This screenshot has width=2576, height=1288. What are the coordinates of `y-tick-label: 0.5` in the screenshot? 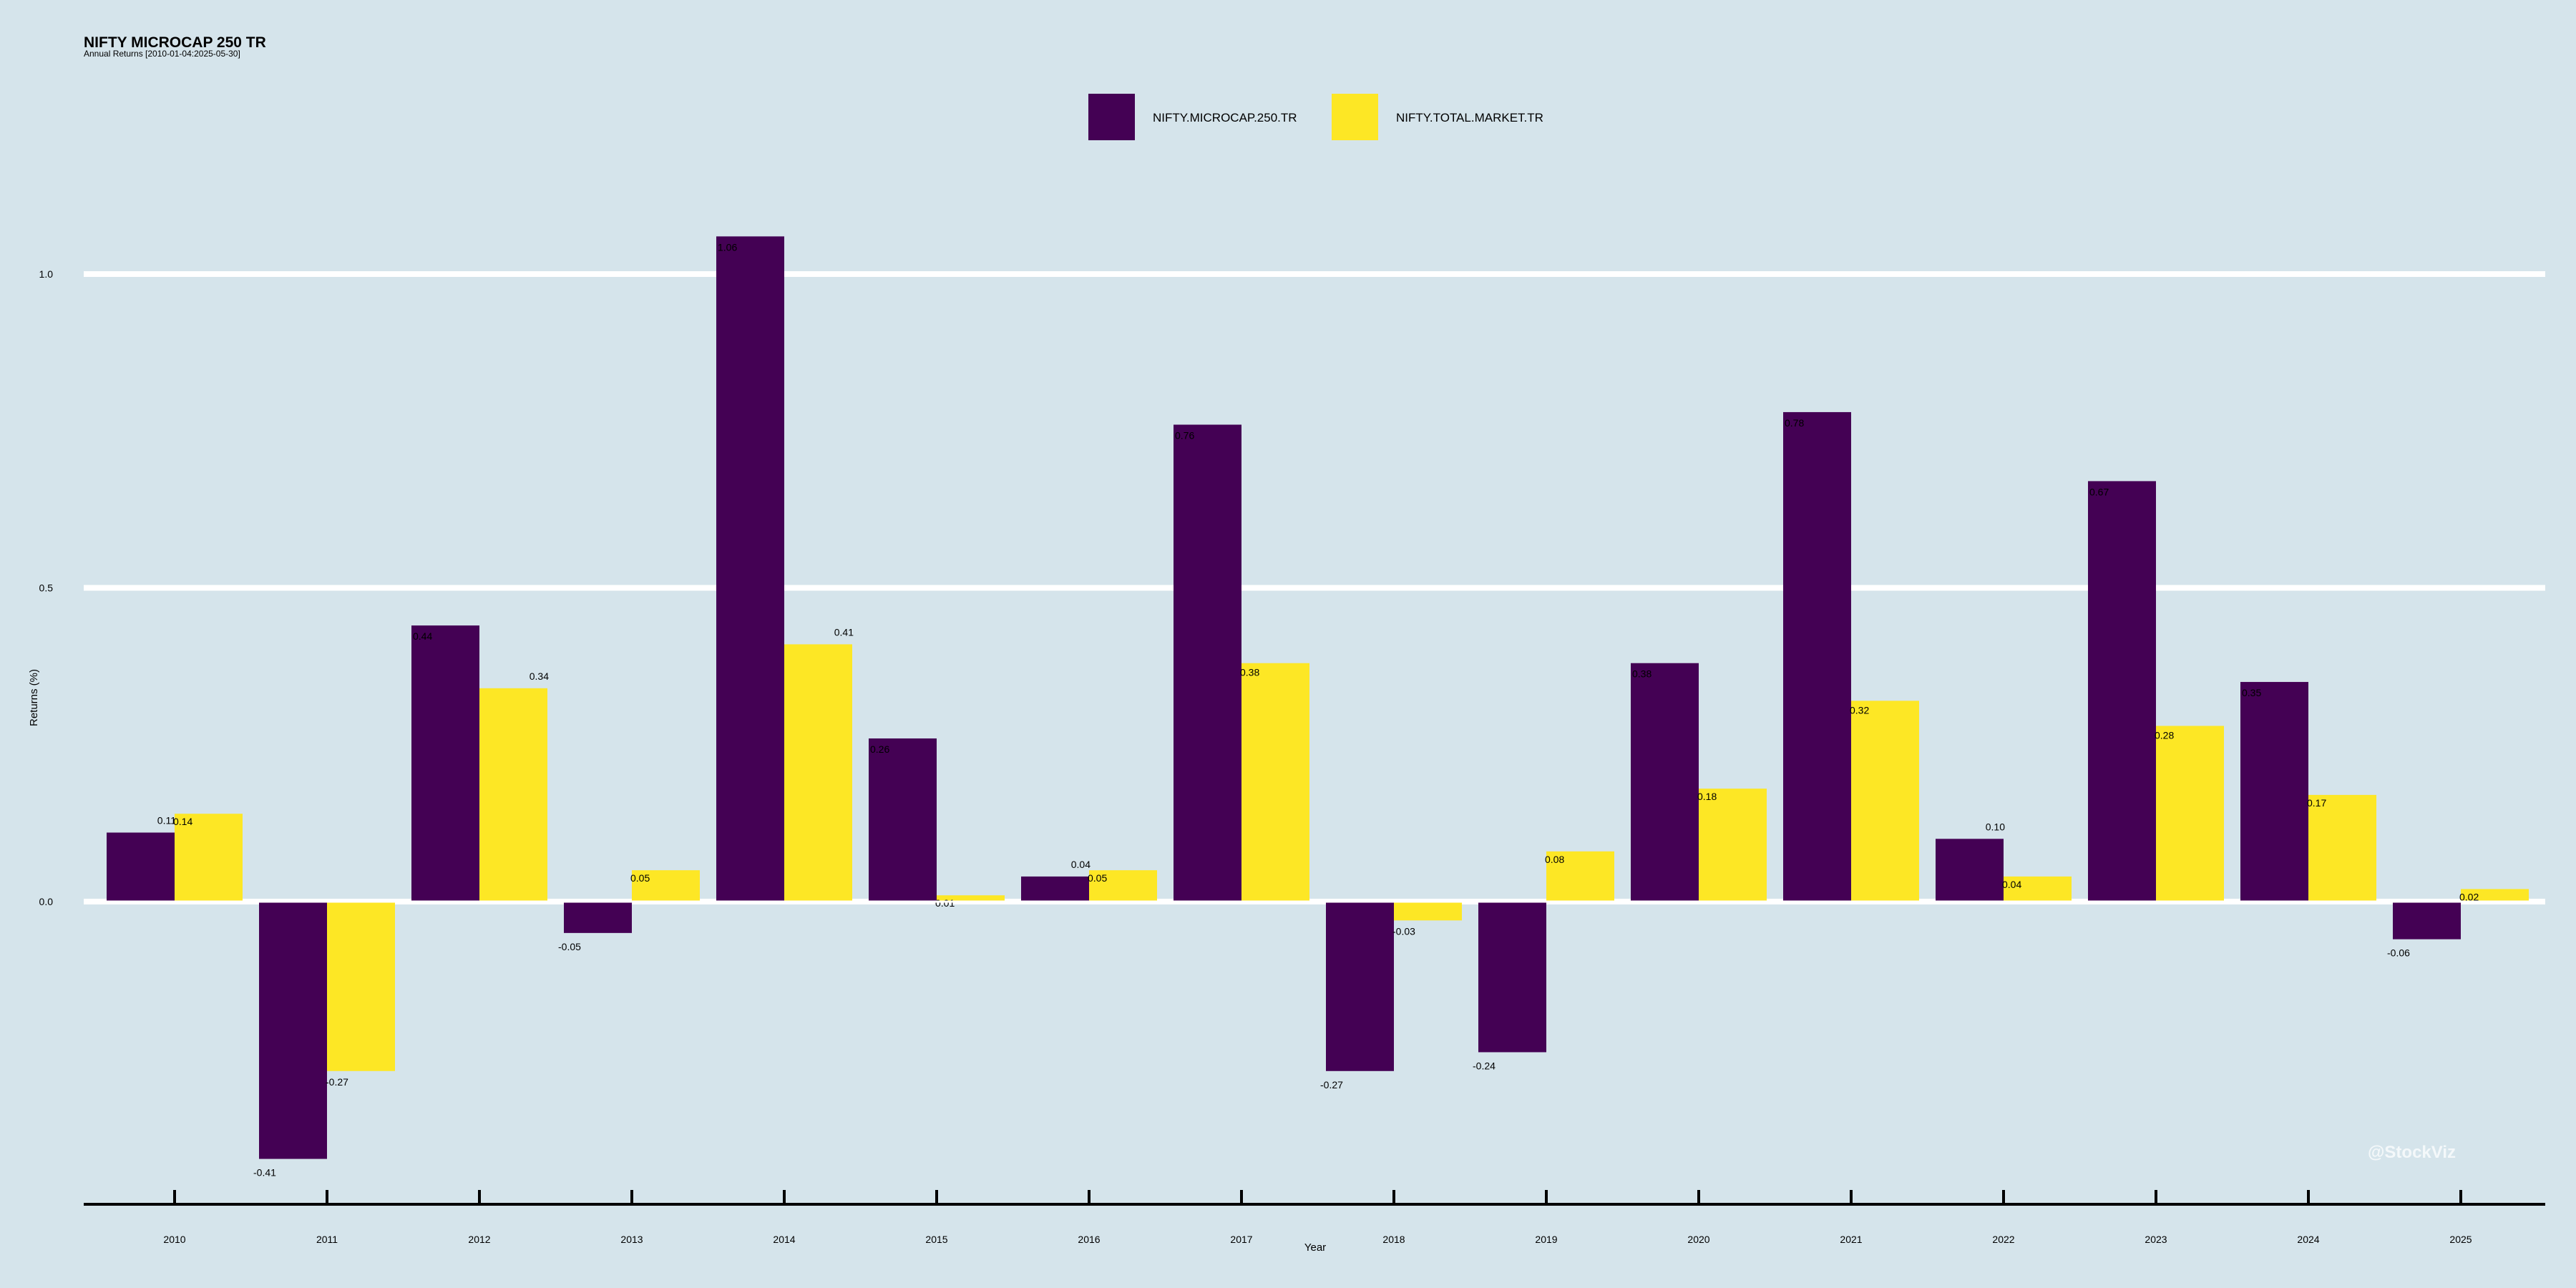 It's located at (46, 588).